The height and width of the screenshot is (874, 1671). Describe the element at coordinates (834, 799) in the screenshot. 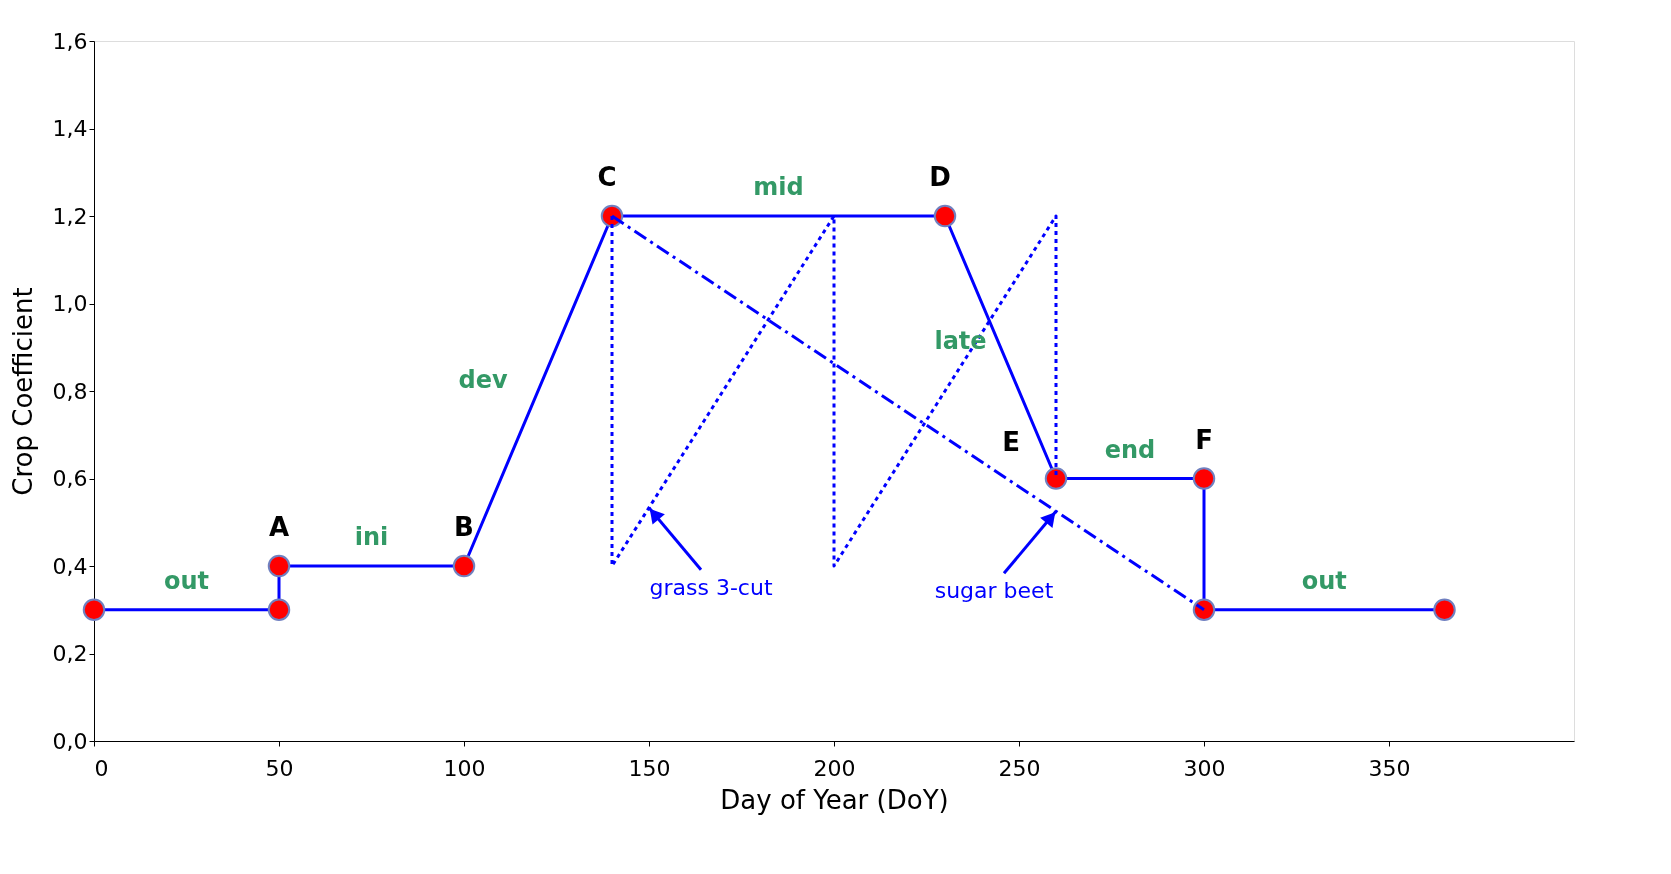

I see `x-axis-title: Day of Year (DoY)` at that location.